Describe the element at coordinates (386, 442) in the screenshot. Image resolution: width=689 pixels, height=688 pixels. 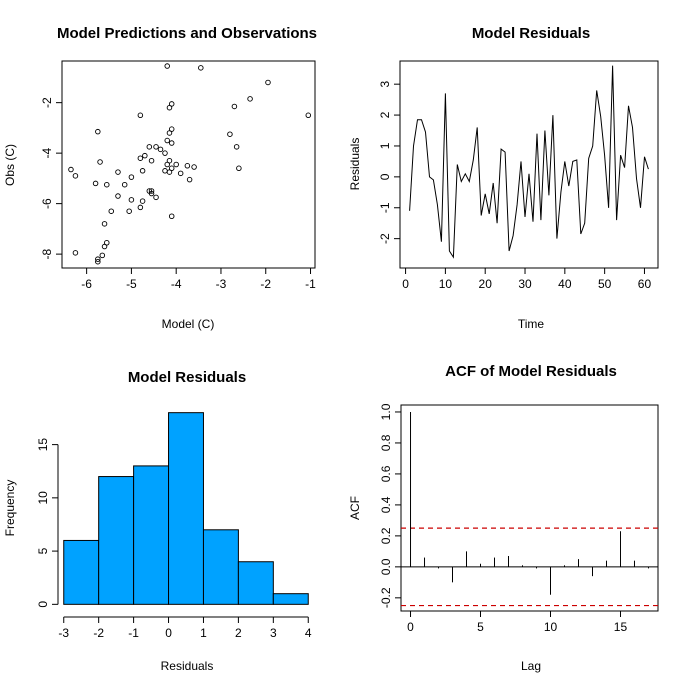
I see `acf-y-tick-label: 0.8` at that location.